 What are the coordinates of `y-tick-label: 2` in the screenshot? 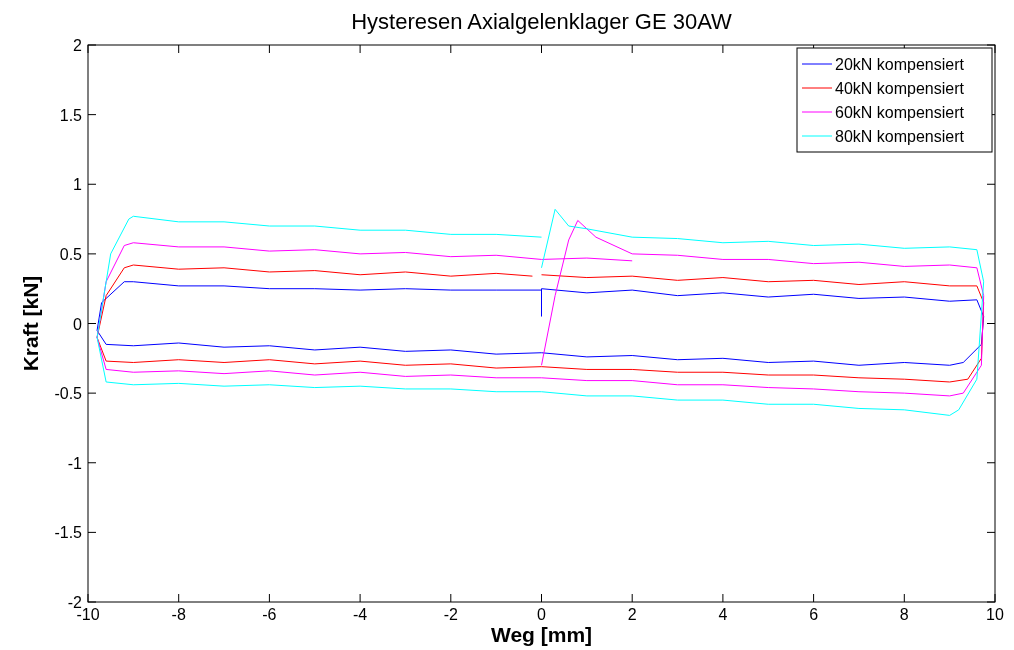 It's located at (78, 45).